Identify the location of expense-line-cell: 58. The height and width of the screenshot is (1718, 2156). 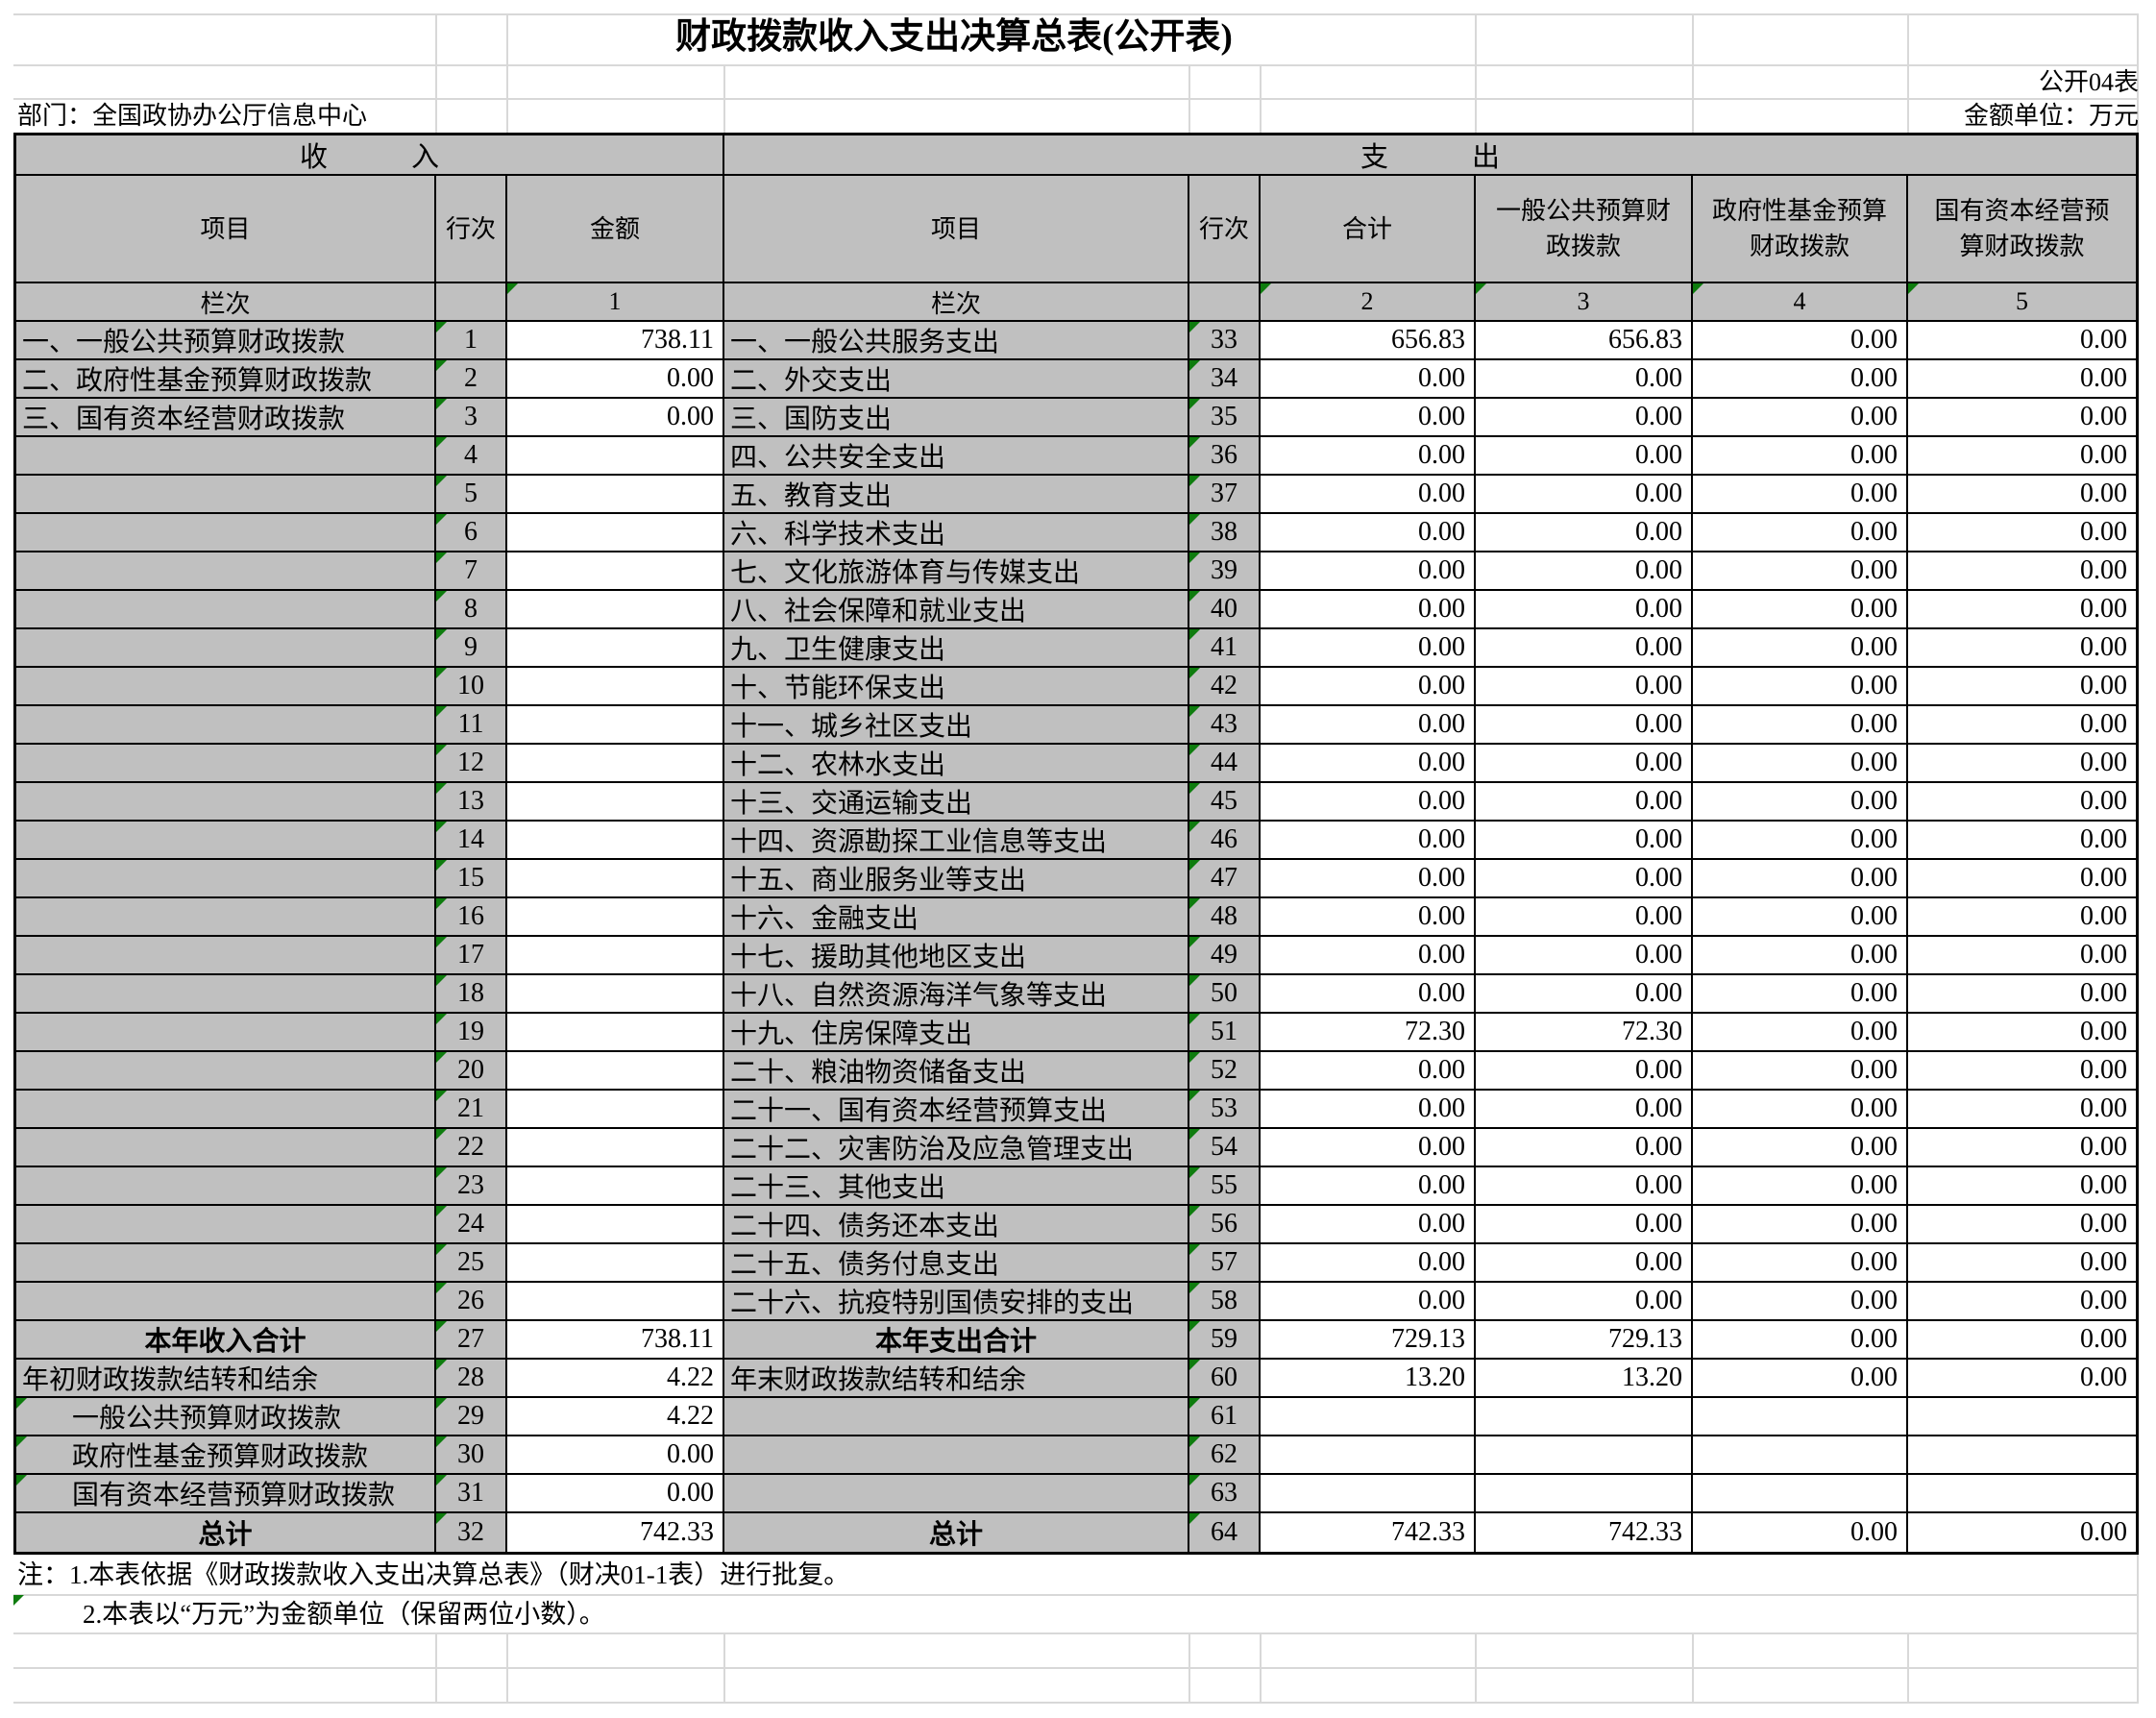
(1225, 1302).